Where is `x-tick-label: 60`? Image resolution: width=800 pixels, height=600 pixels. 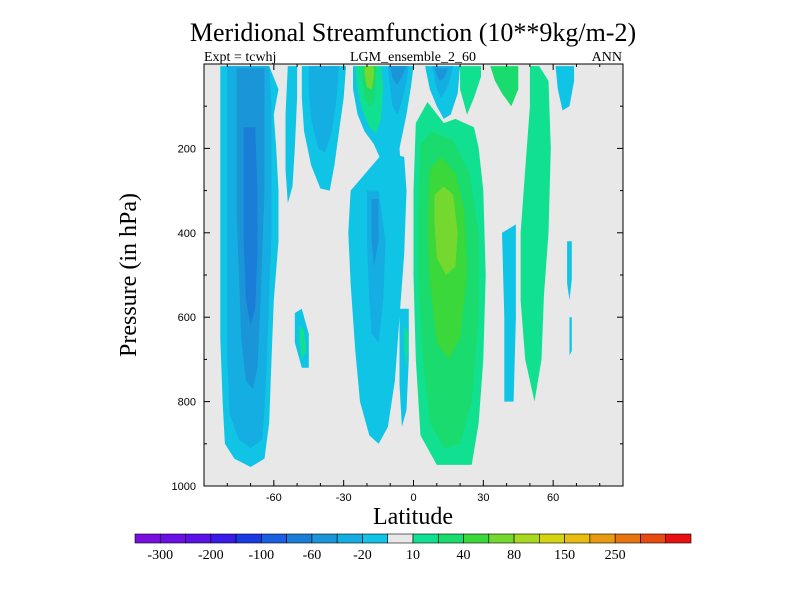
x-tick-label: 60 is located at coordinates (553, 498).